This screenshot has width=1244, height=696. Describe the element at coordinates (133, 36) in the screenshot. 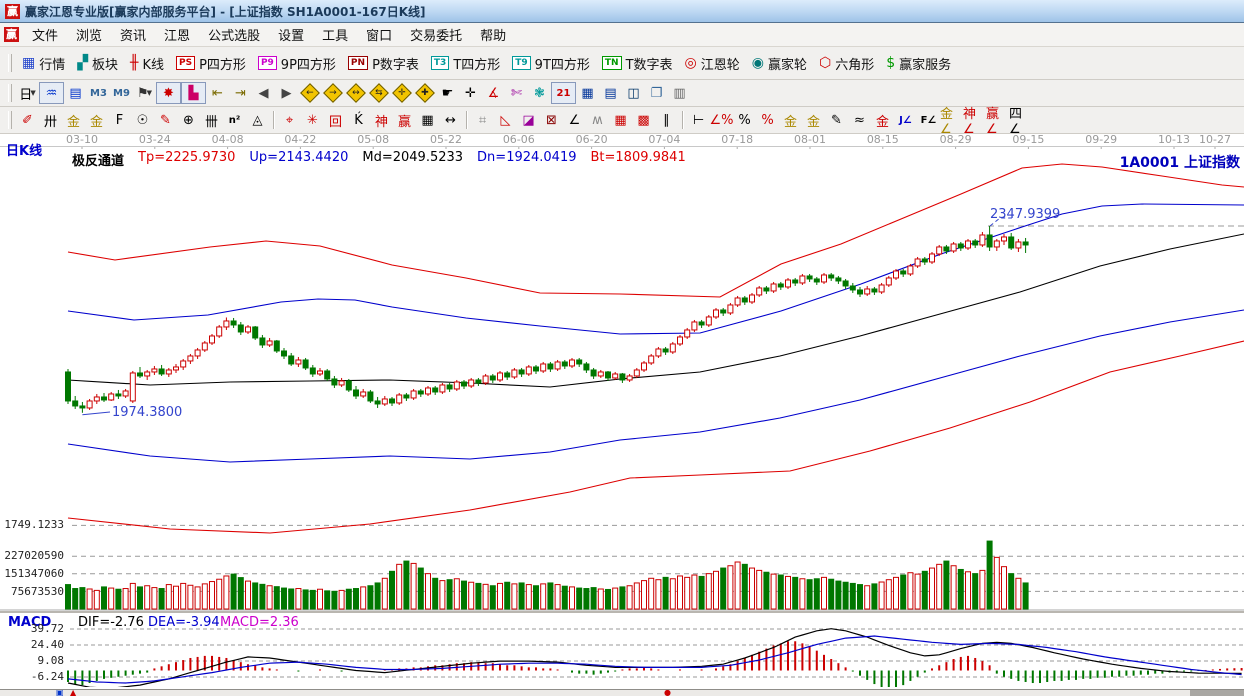

I see `menu-item-2: 资讯` at that location.